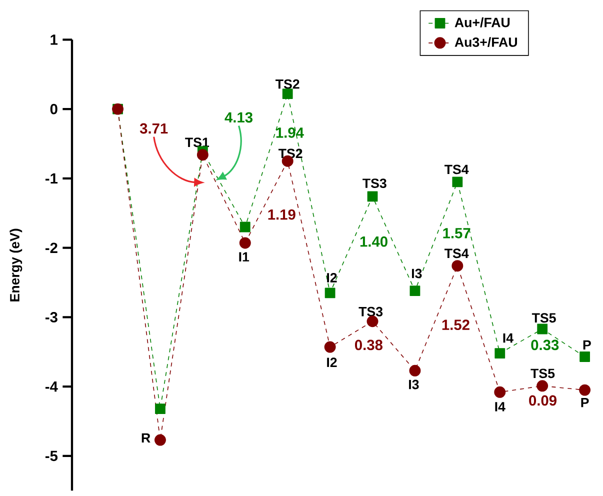 The height and width of the screenshot is (496, 603). I want to click on annotation: 1.40, so click(374, 241).